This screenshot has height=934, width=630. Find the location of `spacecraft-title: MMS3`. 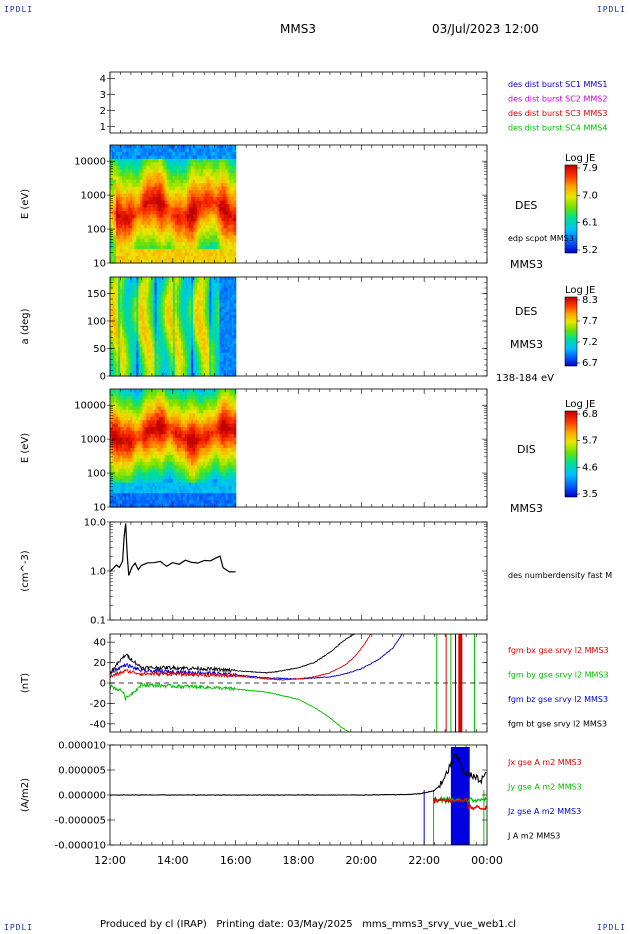

spacecraft-title: MMS3 is located at coordinates (298, 29).